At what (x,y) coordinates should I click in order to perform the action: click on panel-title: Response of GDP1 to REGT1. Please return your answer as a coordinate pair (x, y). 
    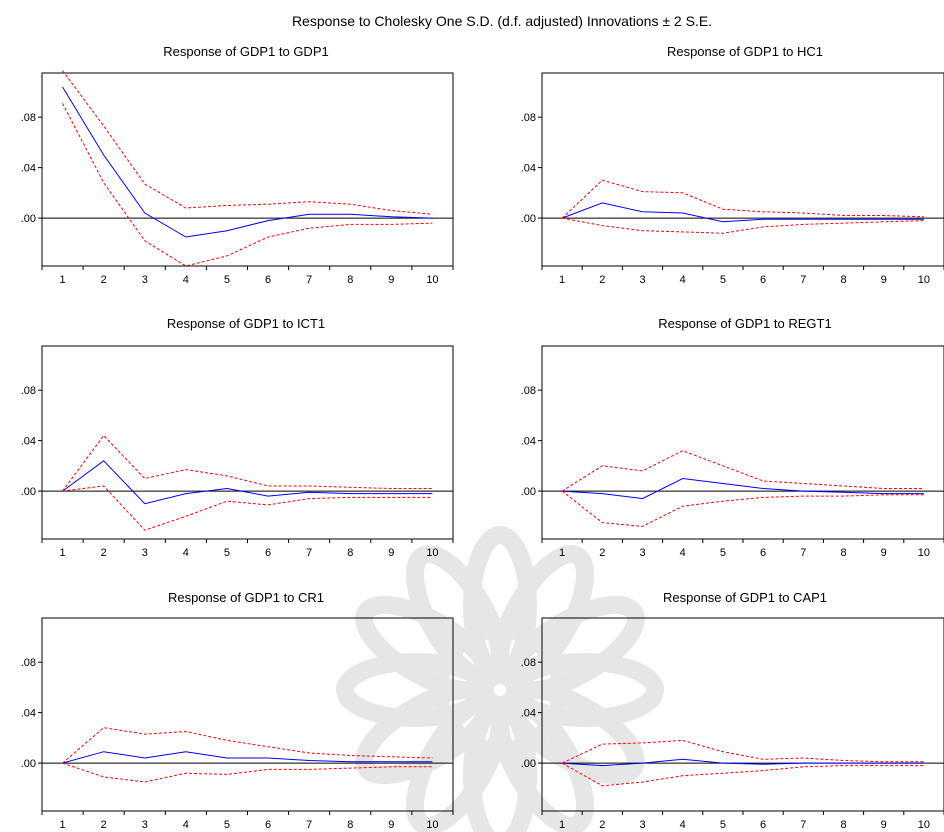
    Looking at the image, I should click on (744, 323).